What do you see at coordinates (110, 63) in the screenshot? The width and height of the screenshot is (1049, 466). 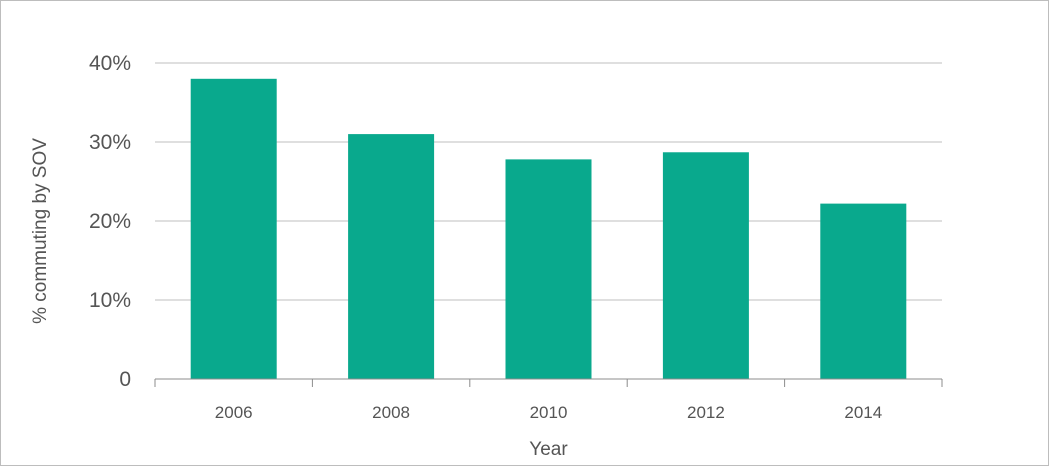 I see `y-tick-label-4: 40%` at bounding box center [110, 63].